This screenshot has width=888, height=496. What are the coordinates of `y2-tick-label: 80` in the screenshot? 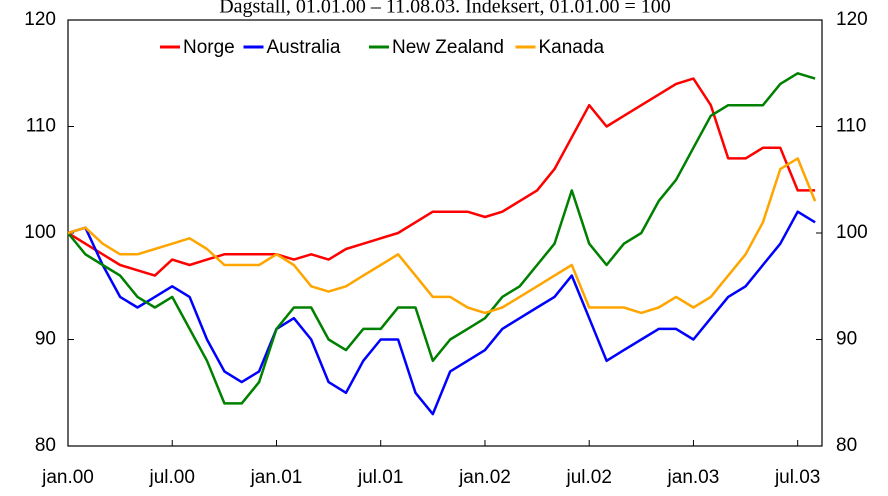 It's located at (846, 445).